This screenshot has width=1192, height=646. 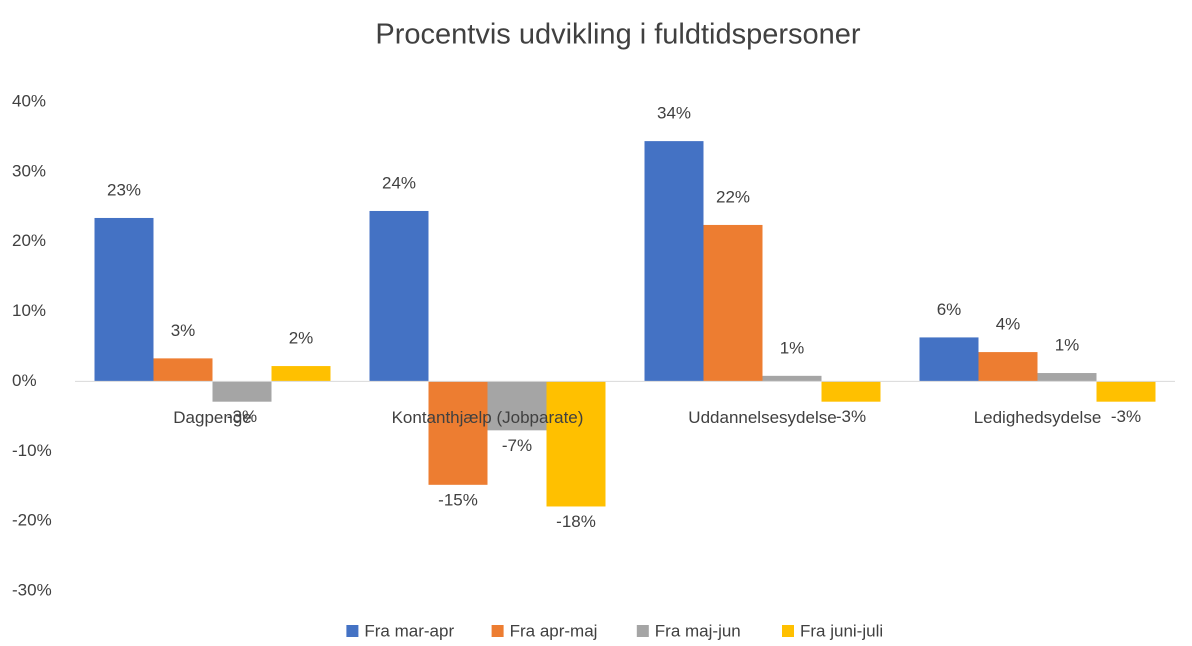 What do you see at coordinates (458, 499) in the screenshot?
I see `data-label: -15%` at bounding box center [458, 499].